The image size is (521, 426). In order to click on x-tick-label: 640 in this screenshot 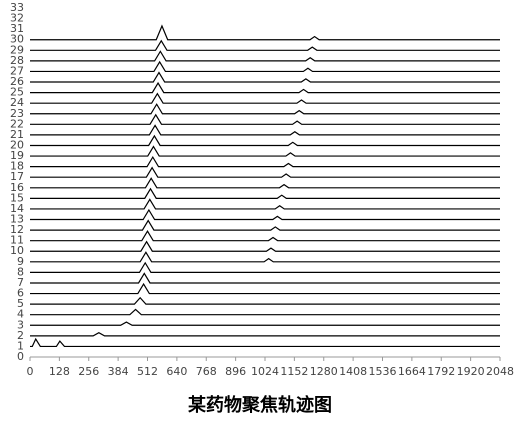, I will do `click(176, 371)`.